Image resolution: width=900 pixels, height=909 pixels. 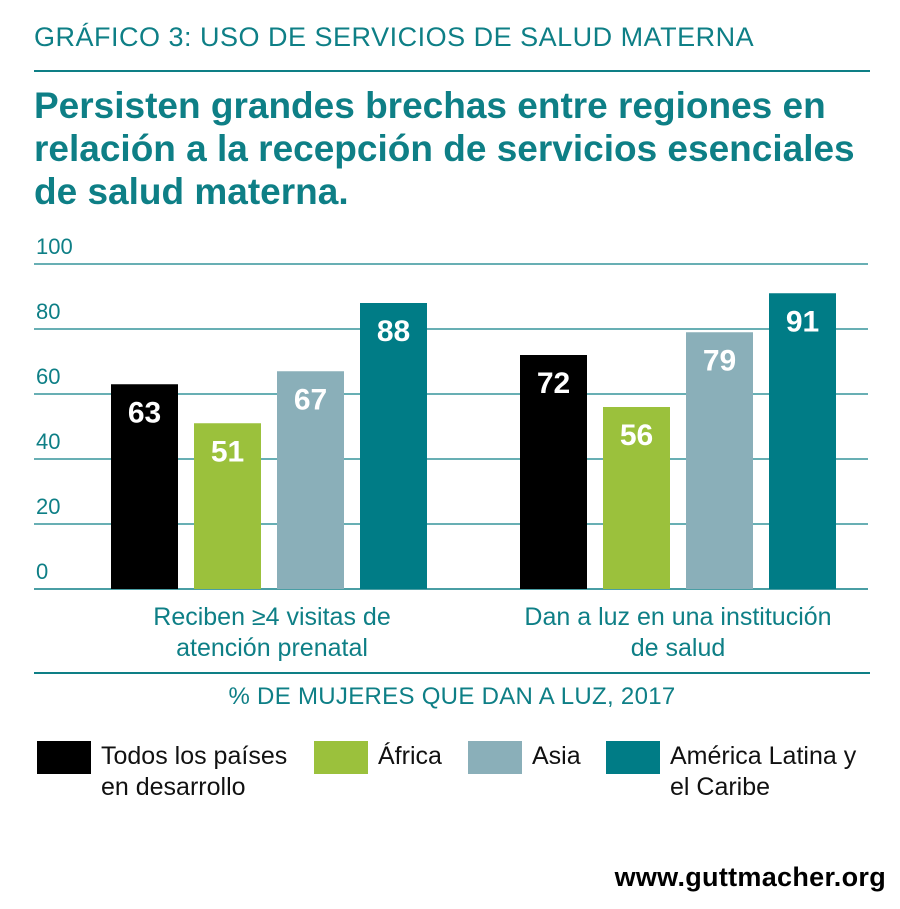 I want to click on y-tick-label: 20, so click(x=48, y=506).